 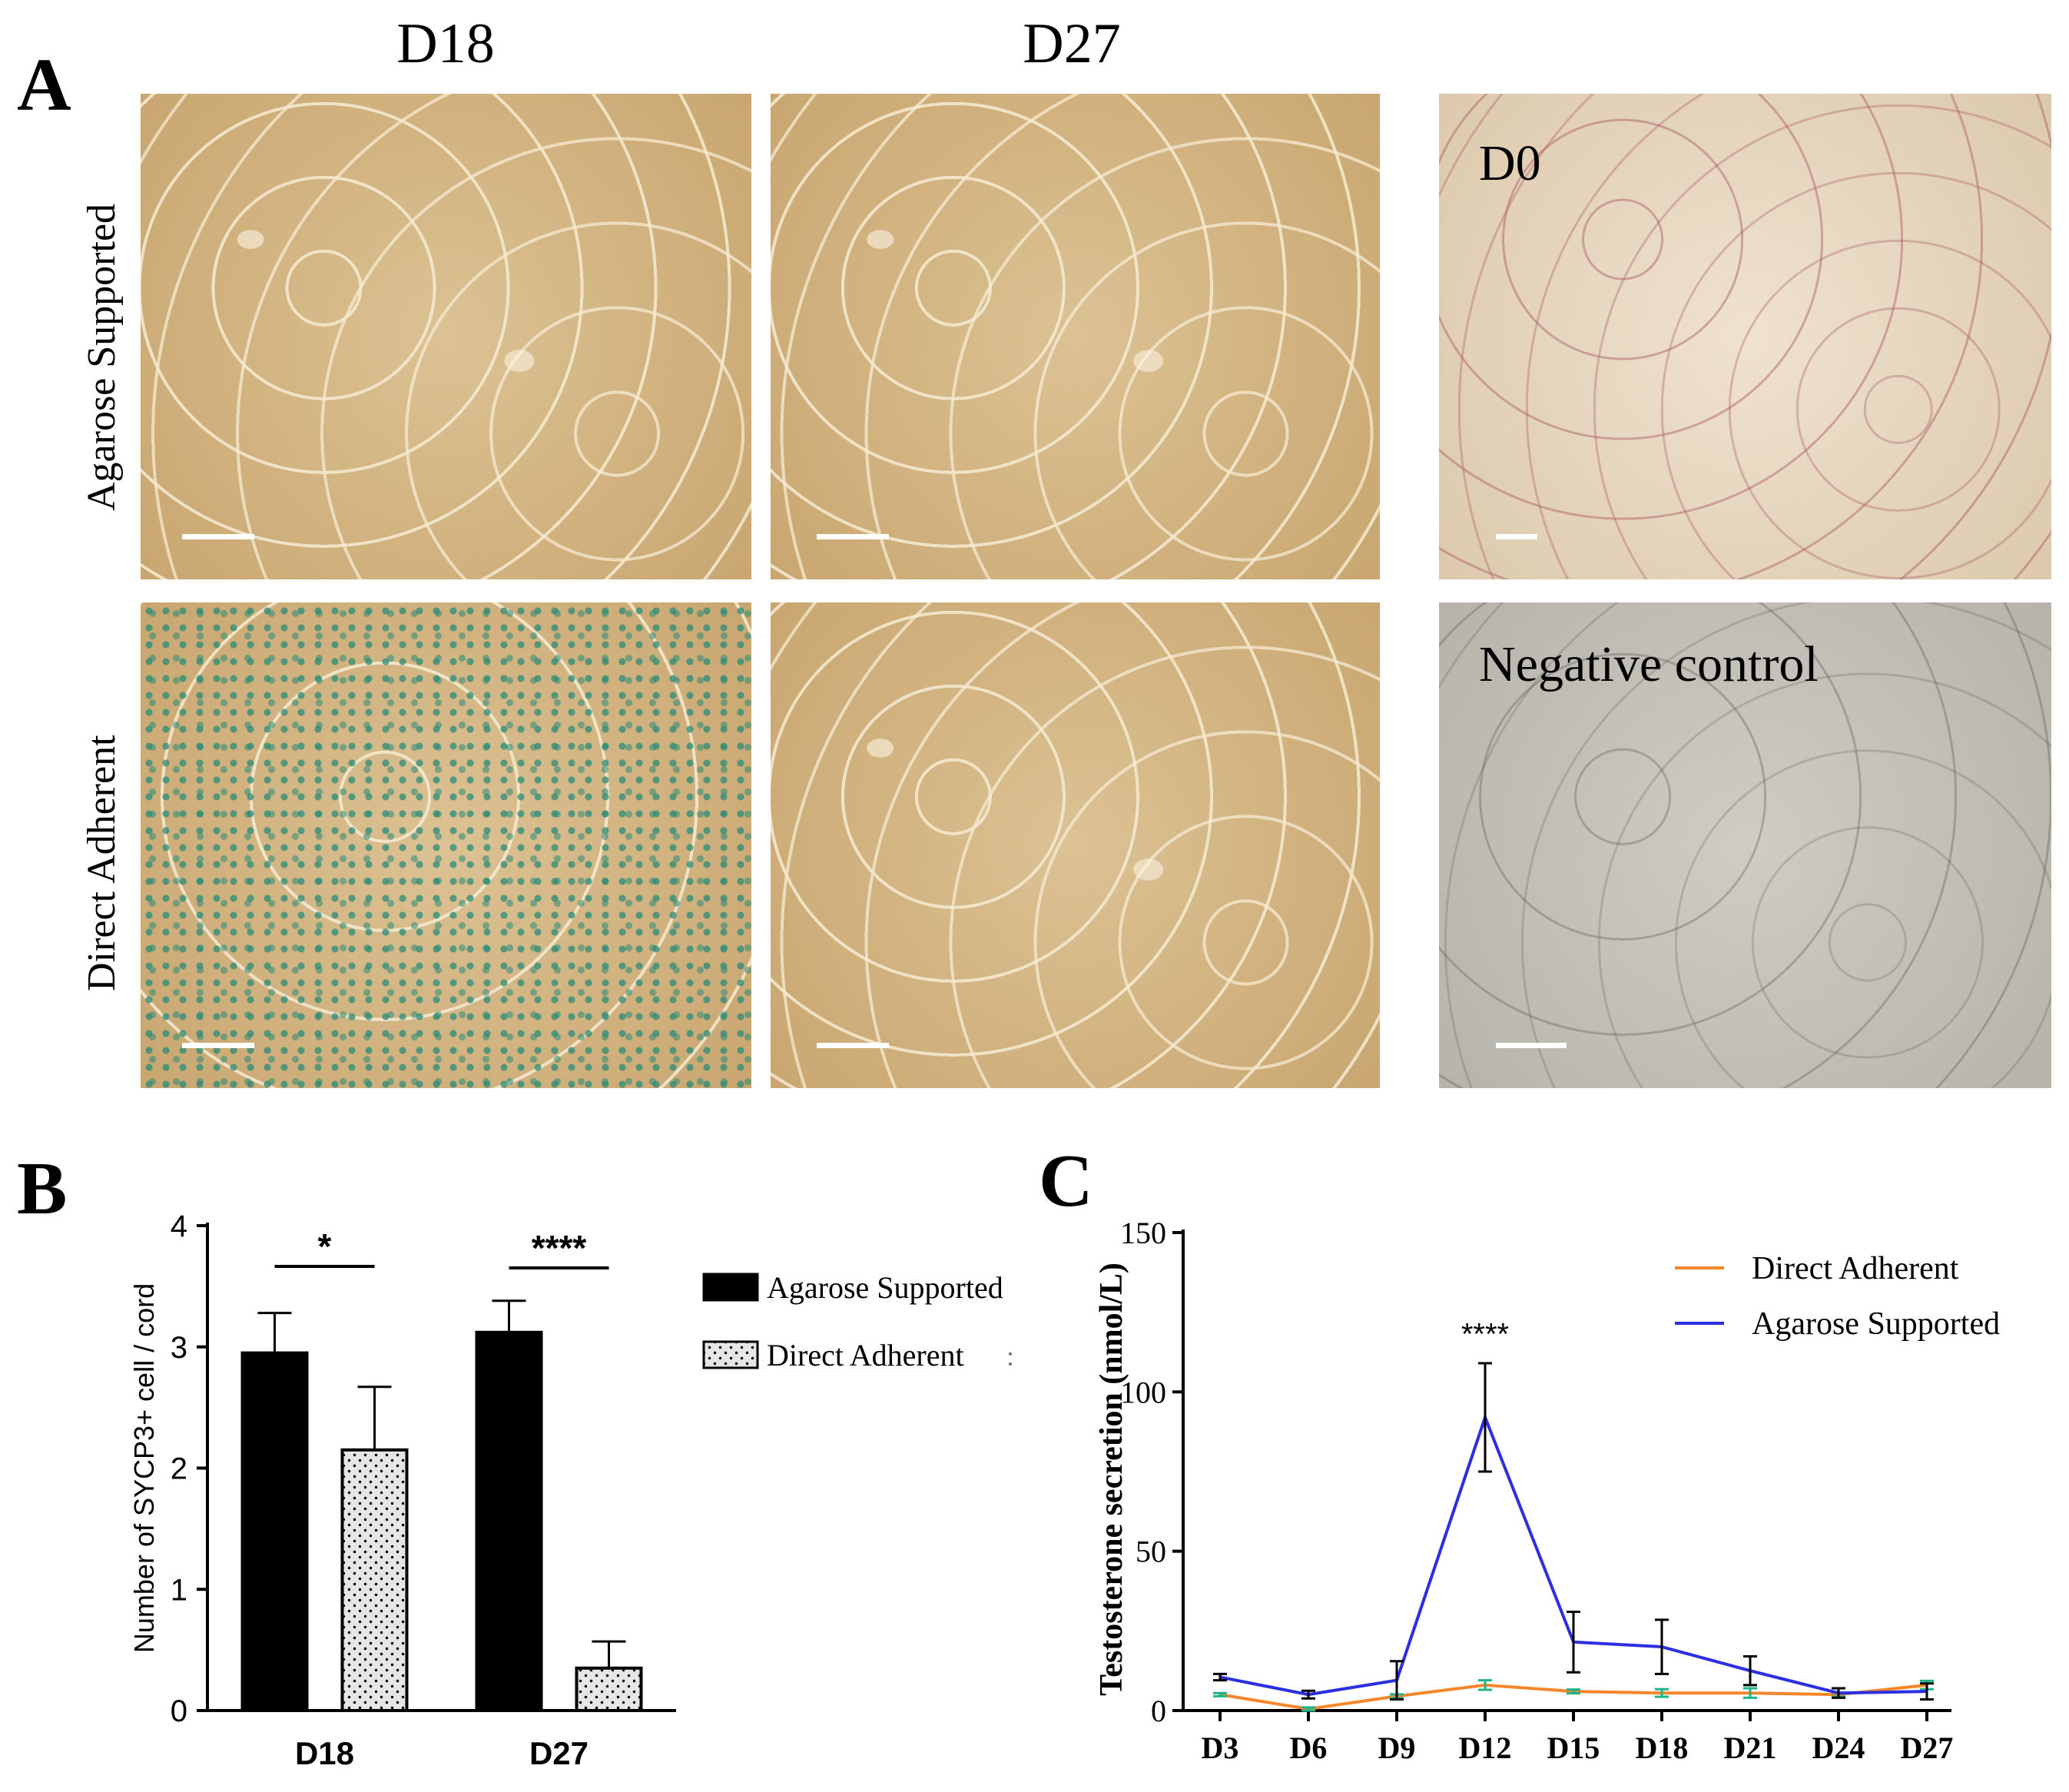 What do you see at coordinates (1309, 1748) in the screenshot?
I see `x-tick-label: D6` at bounding box center [1309, 1748].